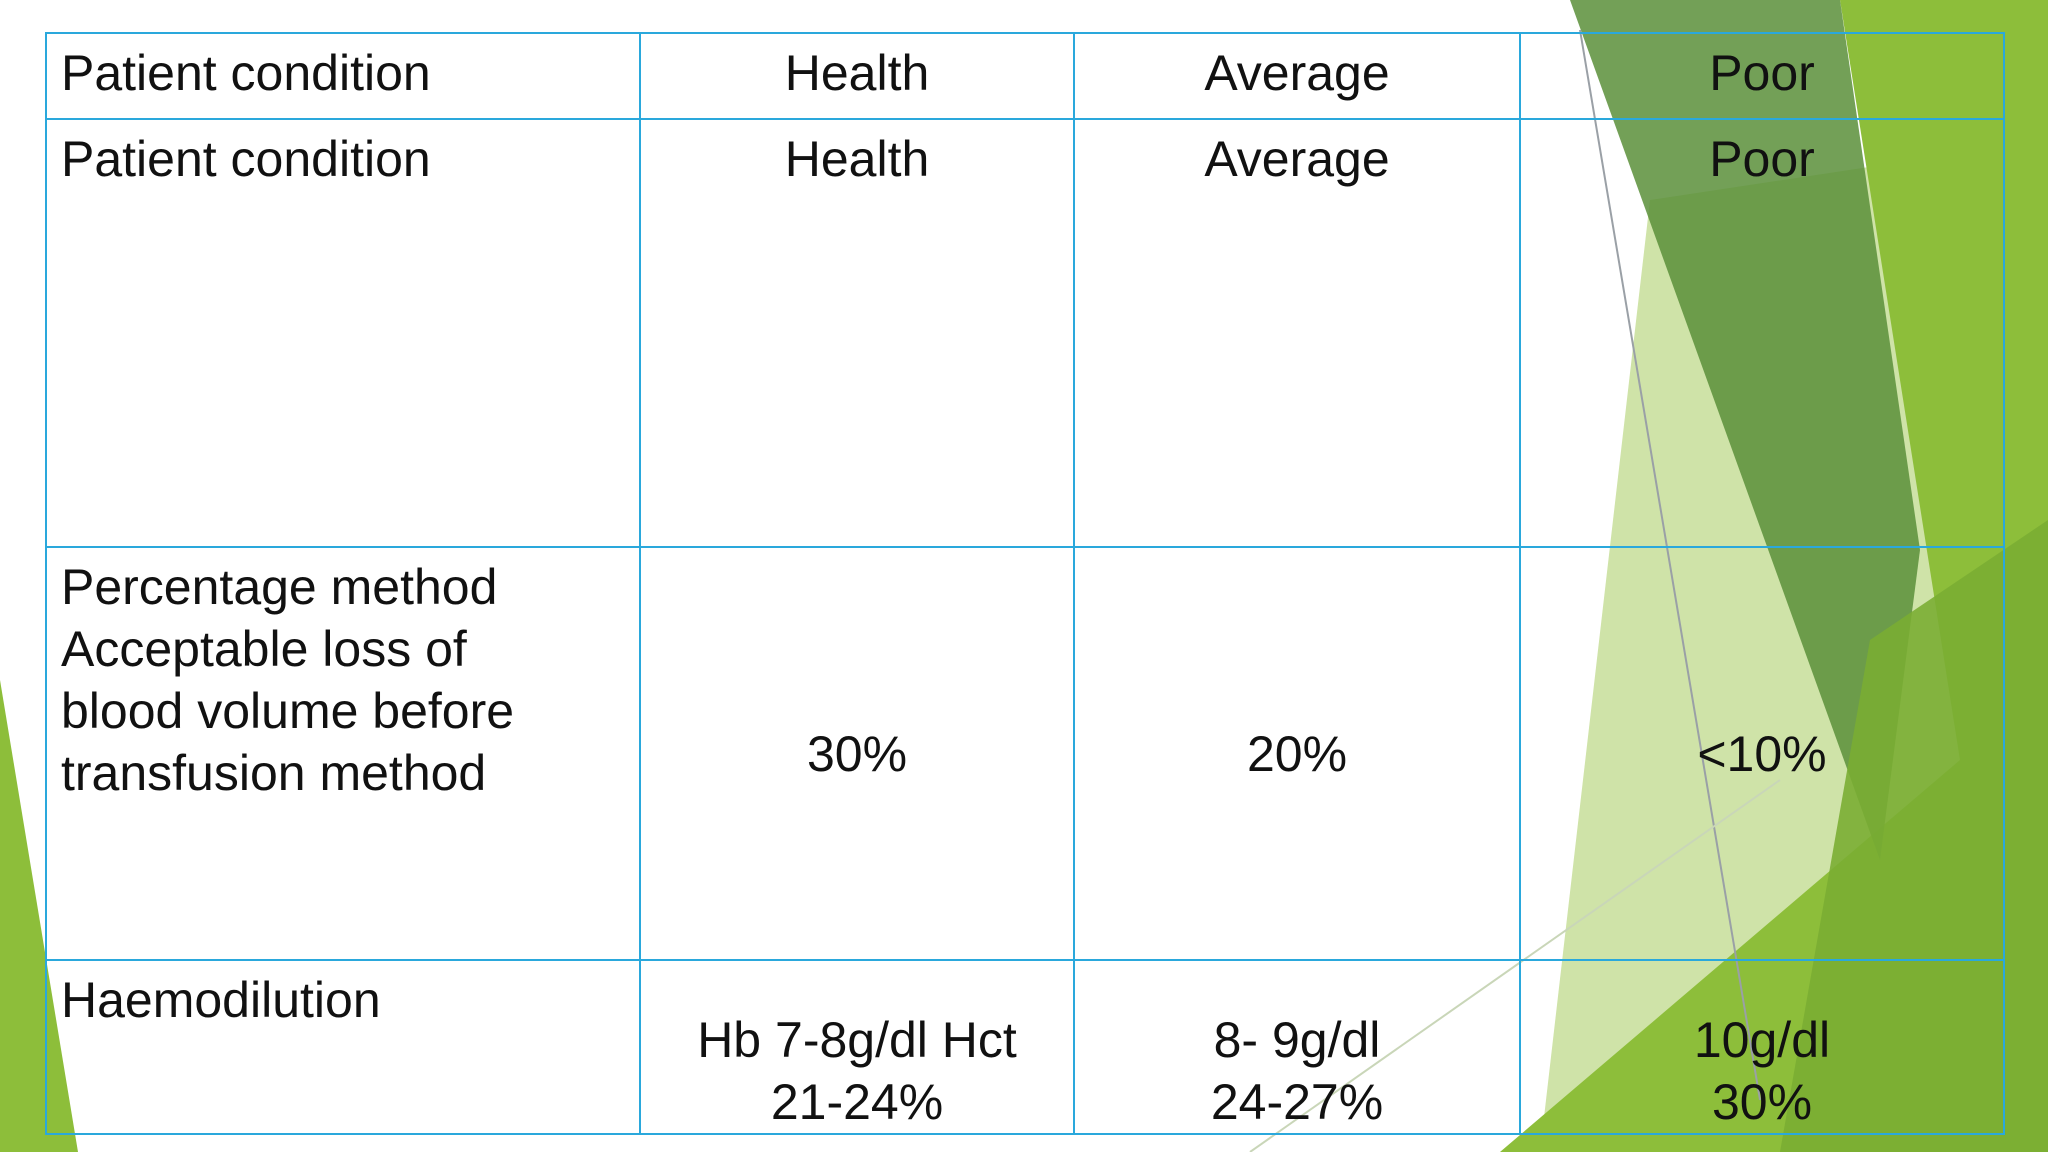 The width and height of the screenshot is (2048, 1152). I want to click on table-cell: Poor, so click(1762, 333).